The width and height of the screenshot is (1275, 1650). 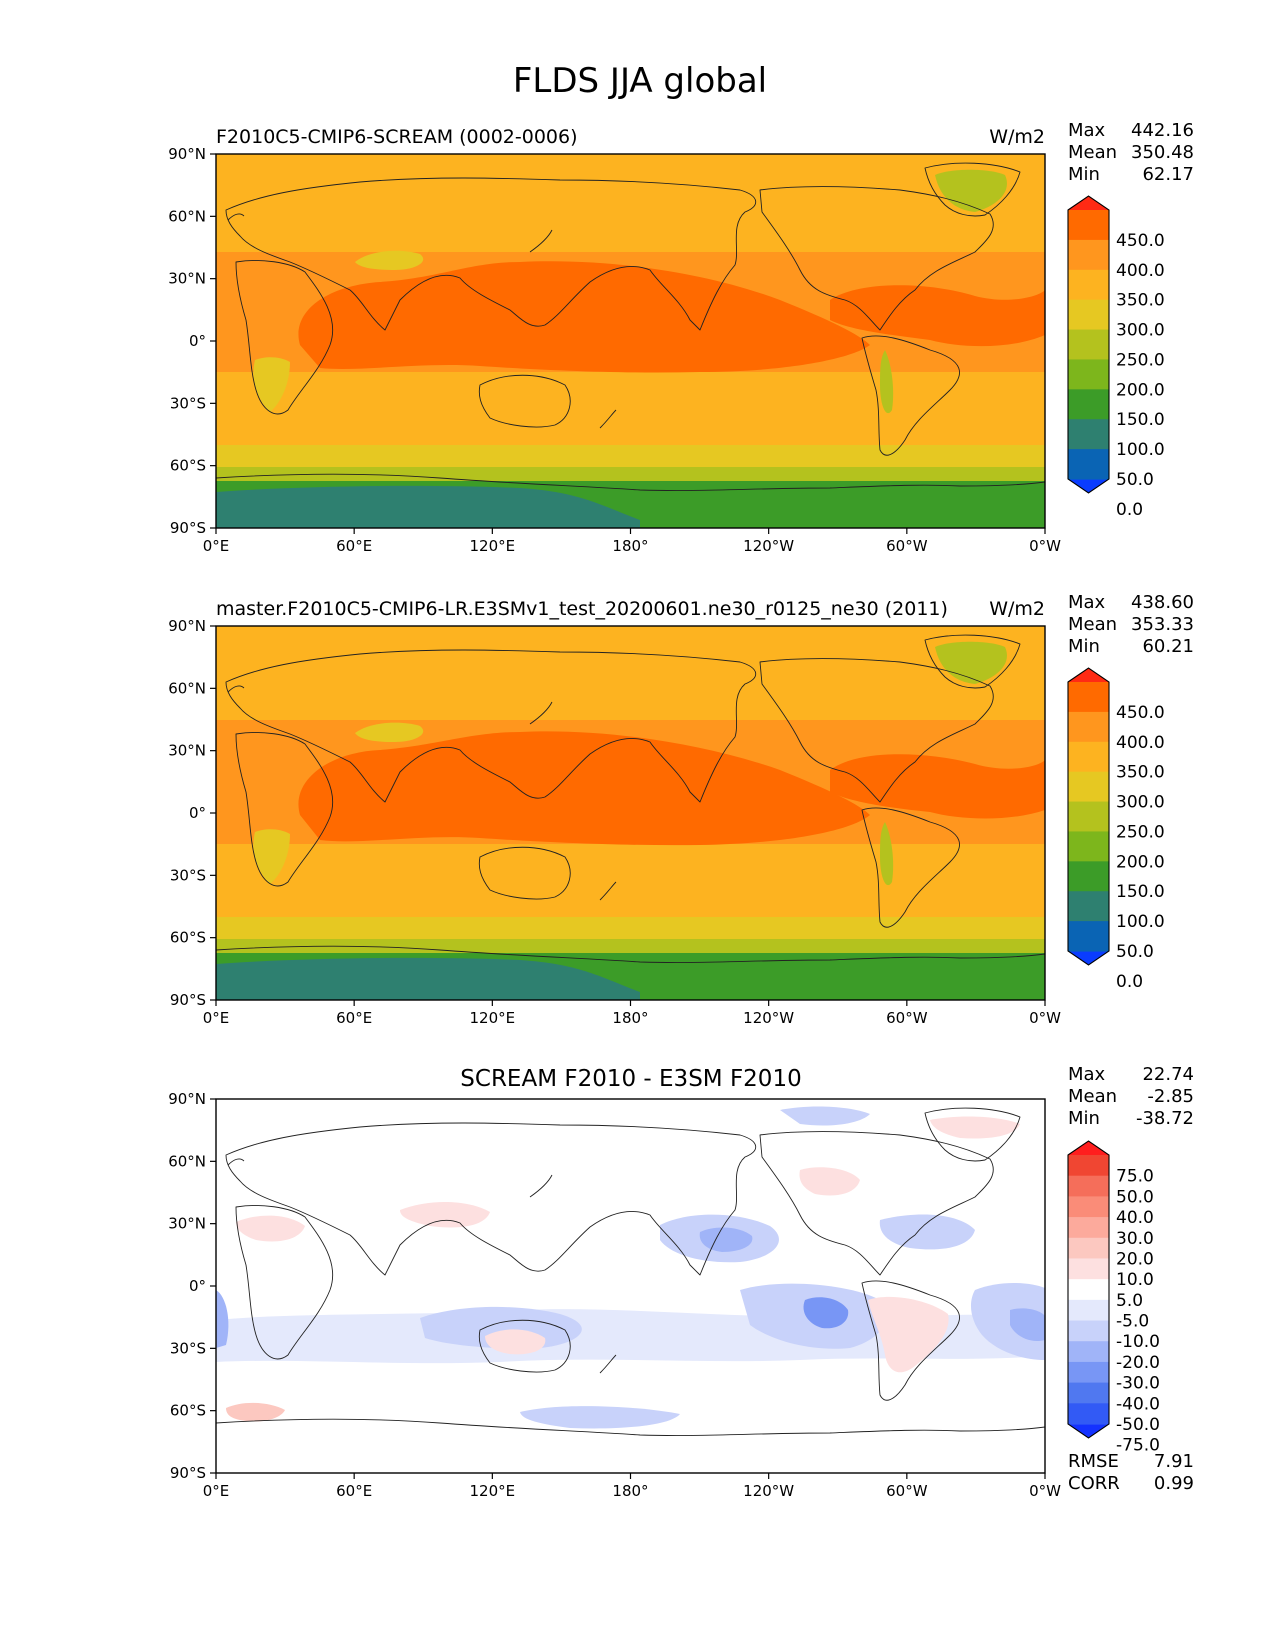 What do you see at coordinates (1165, 1118) in the screenshot?
I see `panel-3-min-value: -38.72` at bounding box center [1165, 1118].